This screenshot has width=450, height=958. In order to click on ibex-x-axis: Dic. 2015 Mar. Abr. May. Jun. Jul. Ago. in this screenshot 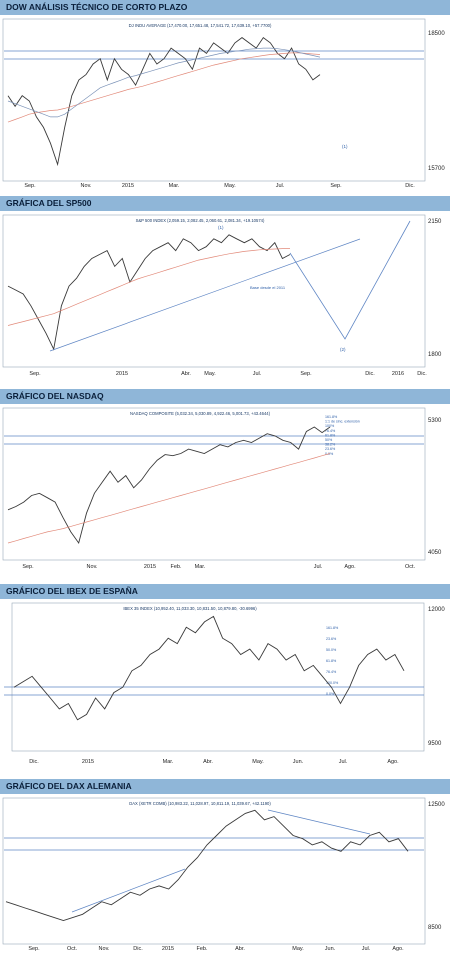, I will do `click(214, 762)`.